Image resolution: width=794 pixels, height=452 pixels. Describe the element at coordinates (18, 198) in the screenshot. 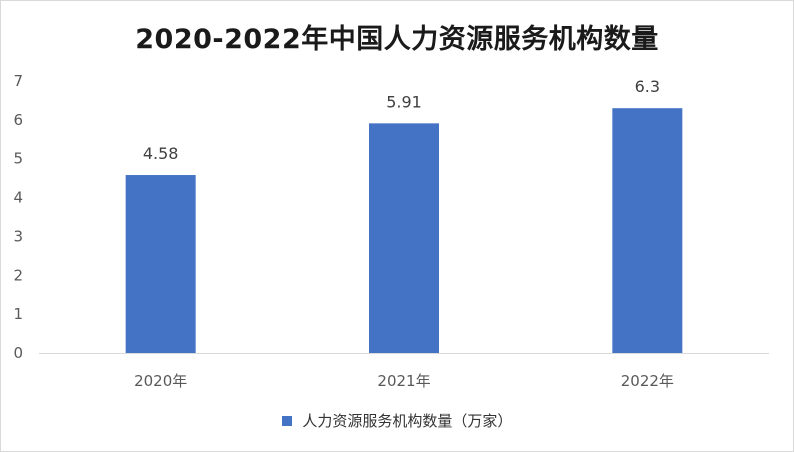

I see `y-tick-label: 4` at that location.